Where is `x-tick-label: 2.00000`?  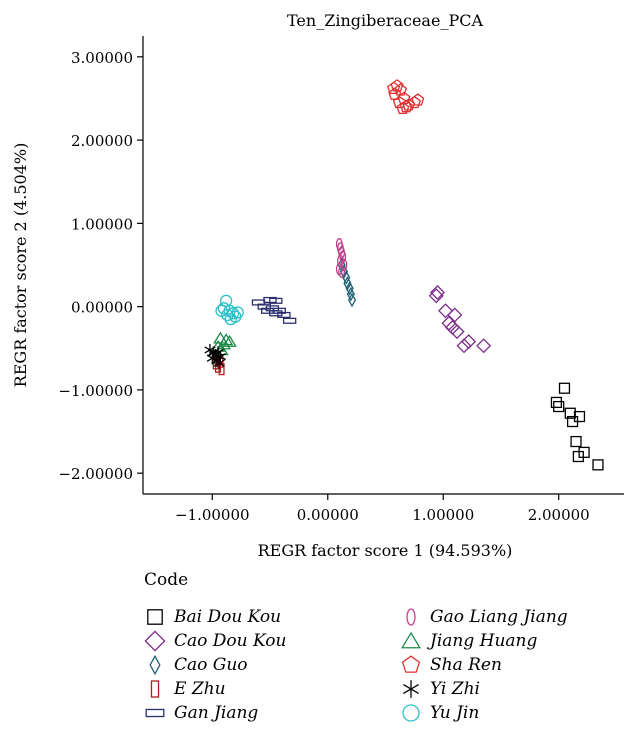 x-tick-label: 2.00000 is located at coordinates (559, 515).